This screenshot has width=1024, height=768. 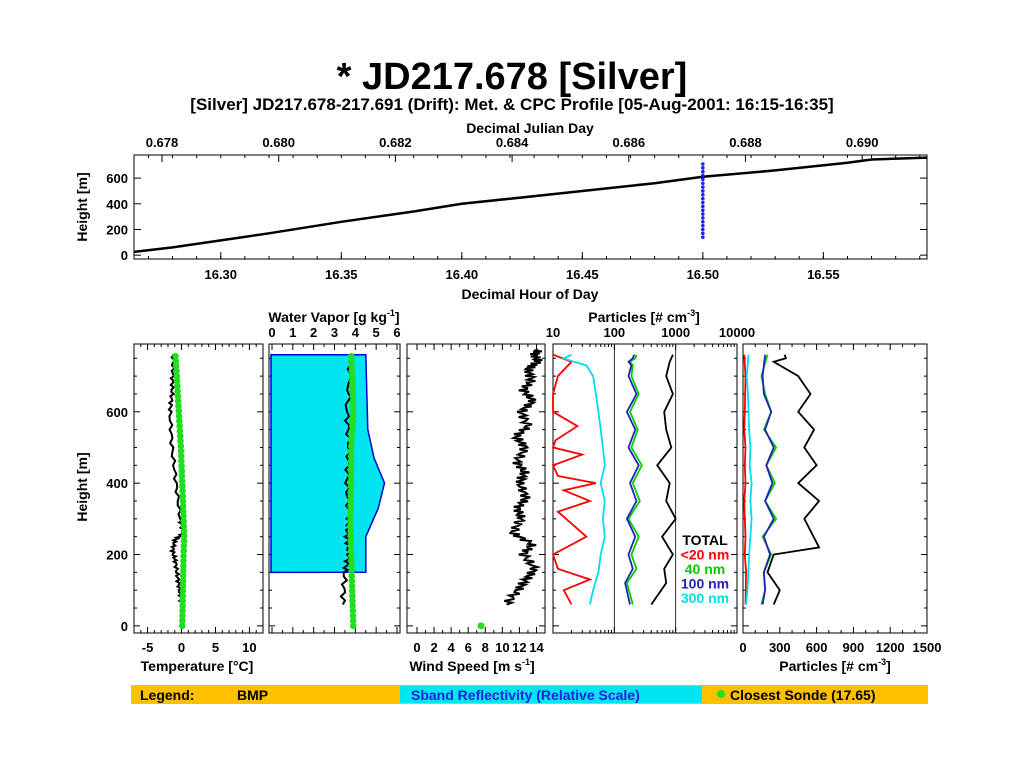 I want to click on temperature-axis-label: Temperature [°C], so click(x=197, y=666).